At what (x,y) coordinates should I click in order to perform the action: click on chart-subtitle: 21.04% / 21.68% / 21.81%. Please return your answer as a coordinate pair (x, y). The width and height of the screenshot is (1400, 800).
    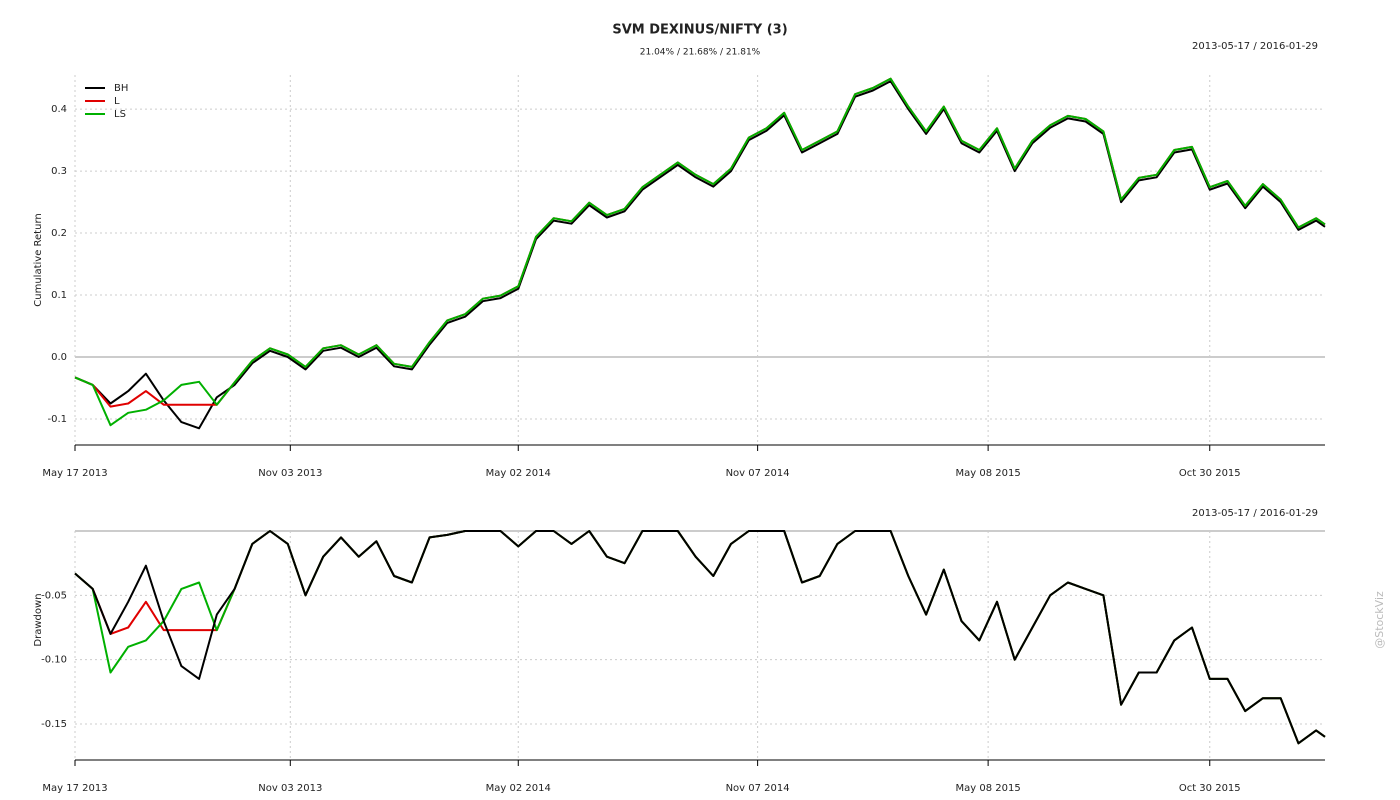
    Looking at the image, I should click on (700, 53).